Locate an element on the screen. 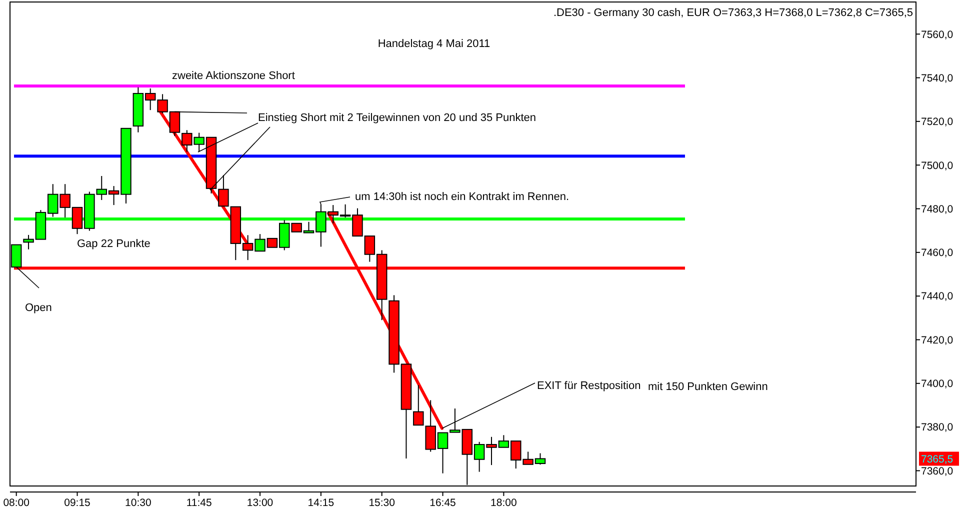 Image resolution: width=962 pixels, height=514 pixels. annotation: EXIT für Restposition is located at coordinates (589, 386).